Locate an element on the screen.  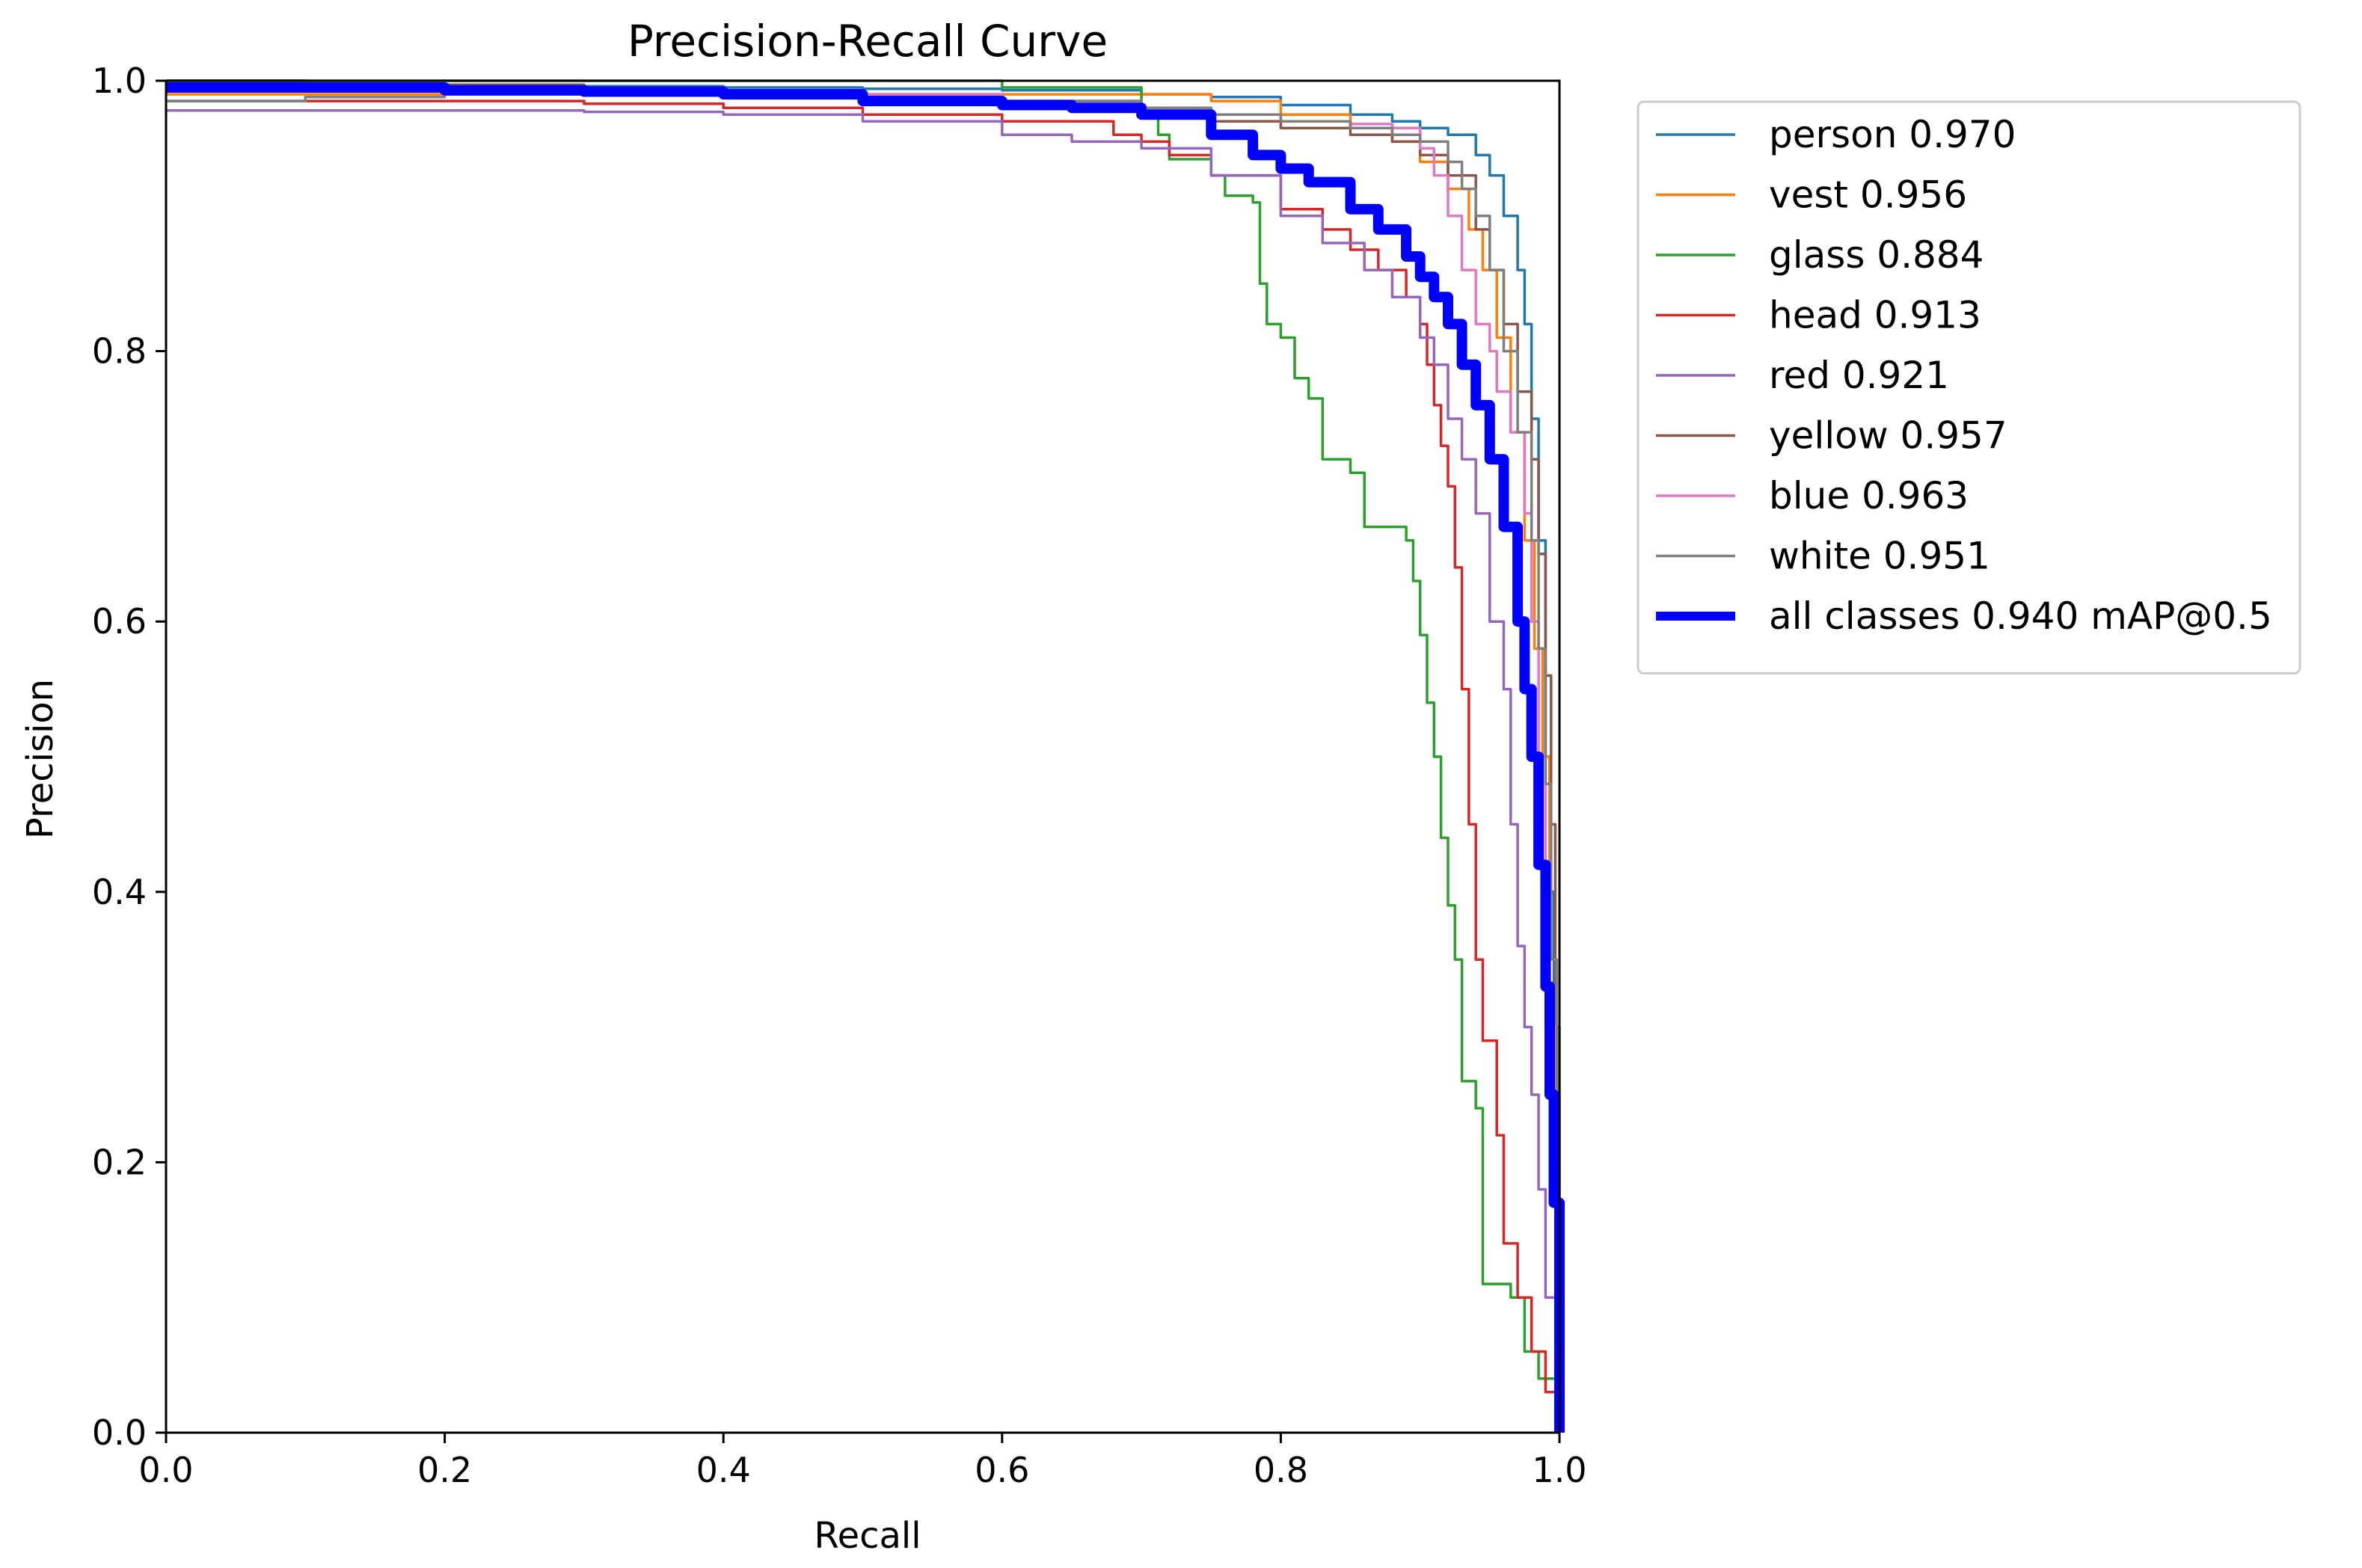
y-tick-label: 1.0 is located at coordinates (119, 81).